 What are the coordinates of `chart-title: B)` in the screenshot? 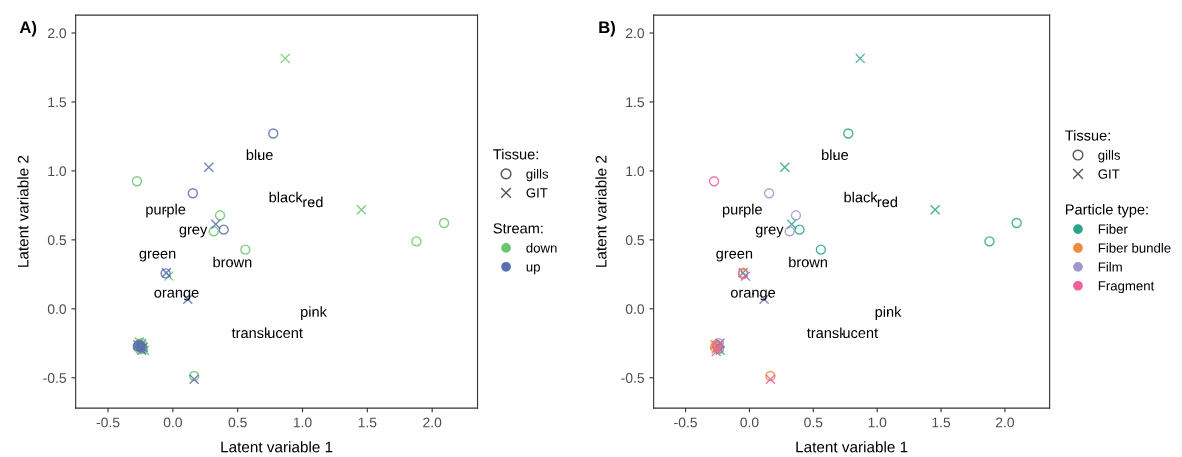 It's located at (607, 28).